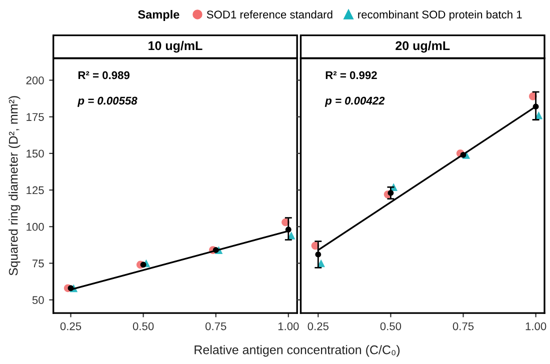 The image size is (550, 364). Describe the element at coordinates (423, 46) in the screenshot. I see `chart-title: 20 ug/mL` at that location.